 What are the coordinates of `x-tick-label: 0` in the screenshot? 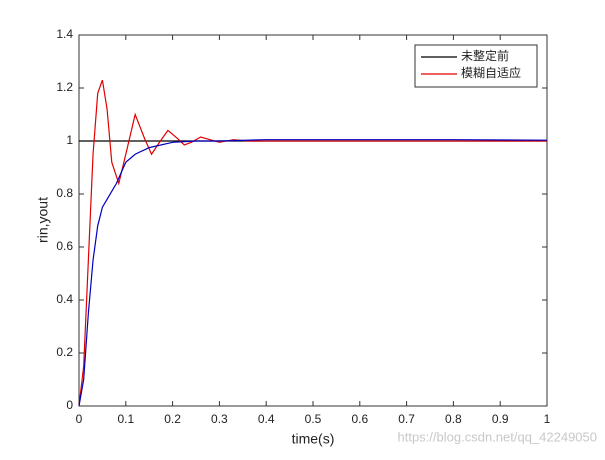 It's located at (79, 419).